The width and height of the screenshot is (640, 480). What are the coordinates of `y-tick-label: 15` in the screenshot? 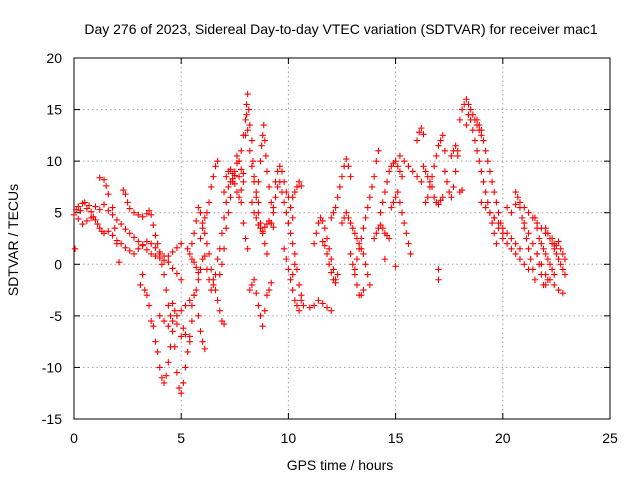 It's located at (54, 110).